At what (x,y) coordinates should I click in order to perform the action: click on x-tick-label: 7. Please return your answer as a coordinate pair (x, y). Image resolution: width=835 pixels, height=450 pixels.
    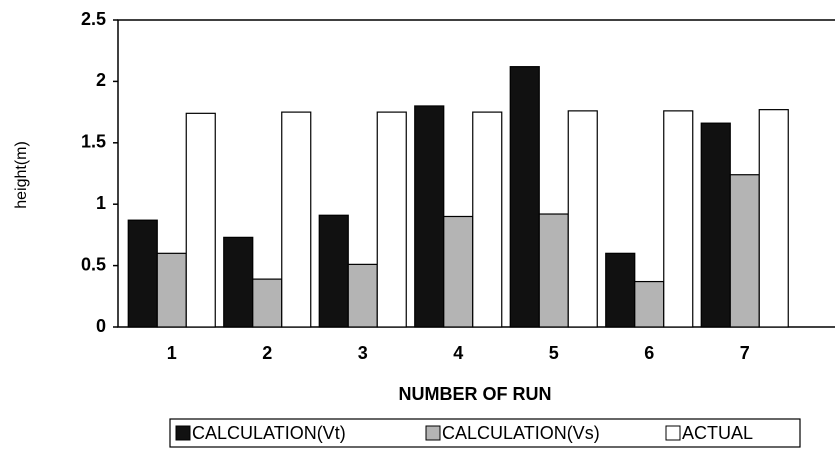
    Looking at the image, I should click on (745, 353).